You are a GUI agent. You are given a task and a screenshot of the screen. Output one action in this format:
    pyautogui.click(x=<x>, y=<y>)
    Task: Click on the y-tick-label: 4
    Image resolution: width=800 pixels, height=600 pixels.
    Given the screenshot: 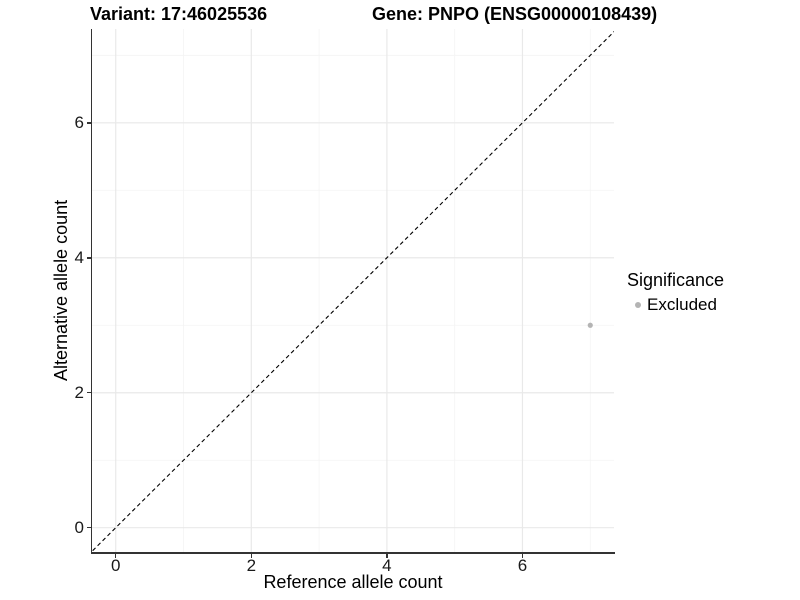 What is the action you would take?
    pyautogui.click(x=79, y=257)
    